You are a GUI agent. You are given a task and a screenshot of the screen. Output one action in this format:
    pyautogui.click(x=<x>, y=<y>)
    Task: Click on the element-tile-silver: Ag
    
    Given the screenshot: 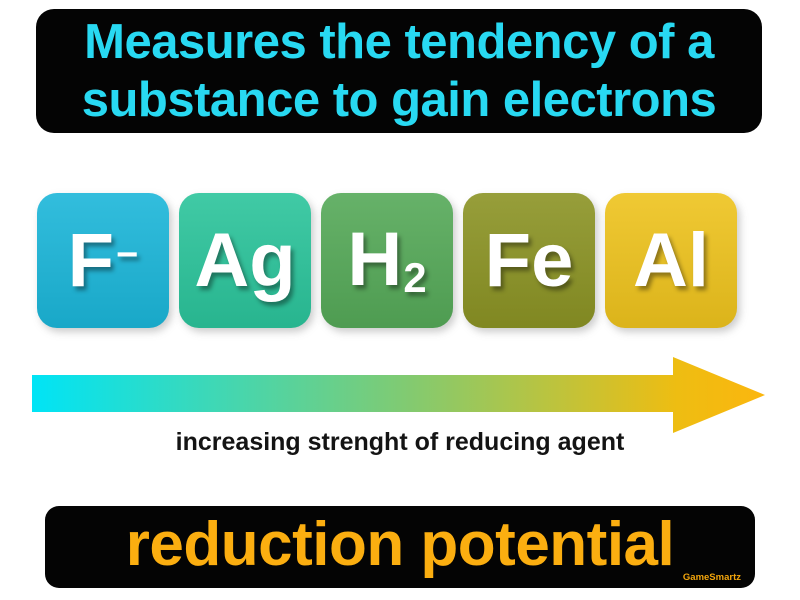 What is the action you would take?
    pyautogui.click(x=245, y=260)
    